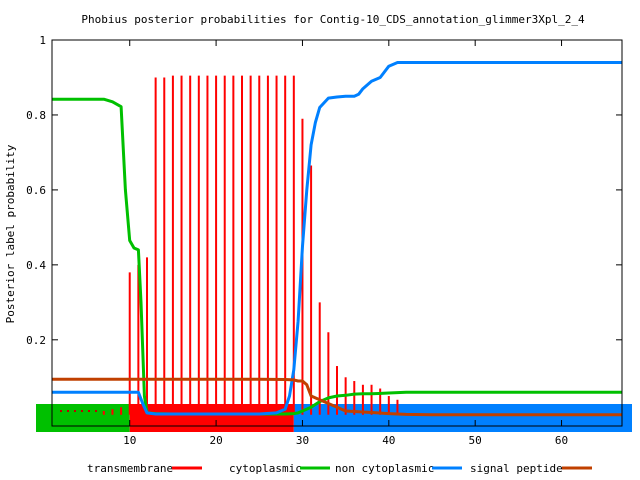 This screenshot has width=640, height=480. Describe the element at coordinates (337, 397) in the screenshot. I see `series-line-signal-peptide` at that location.